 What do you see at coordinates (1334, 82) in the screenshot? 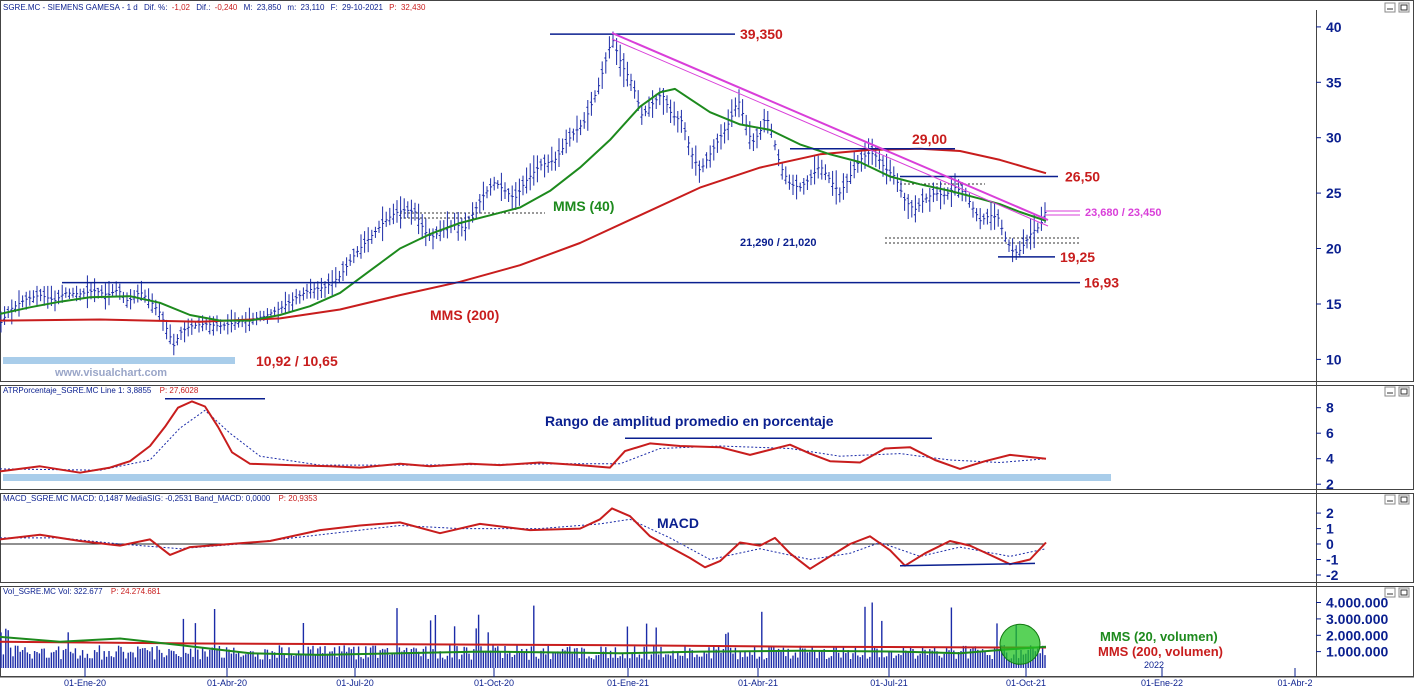
I see `price-axis-label: 35` at bounding box center [1334, 82].